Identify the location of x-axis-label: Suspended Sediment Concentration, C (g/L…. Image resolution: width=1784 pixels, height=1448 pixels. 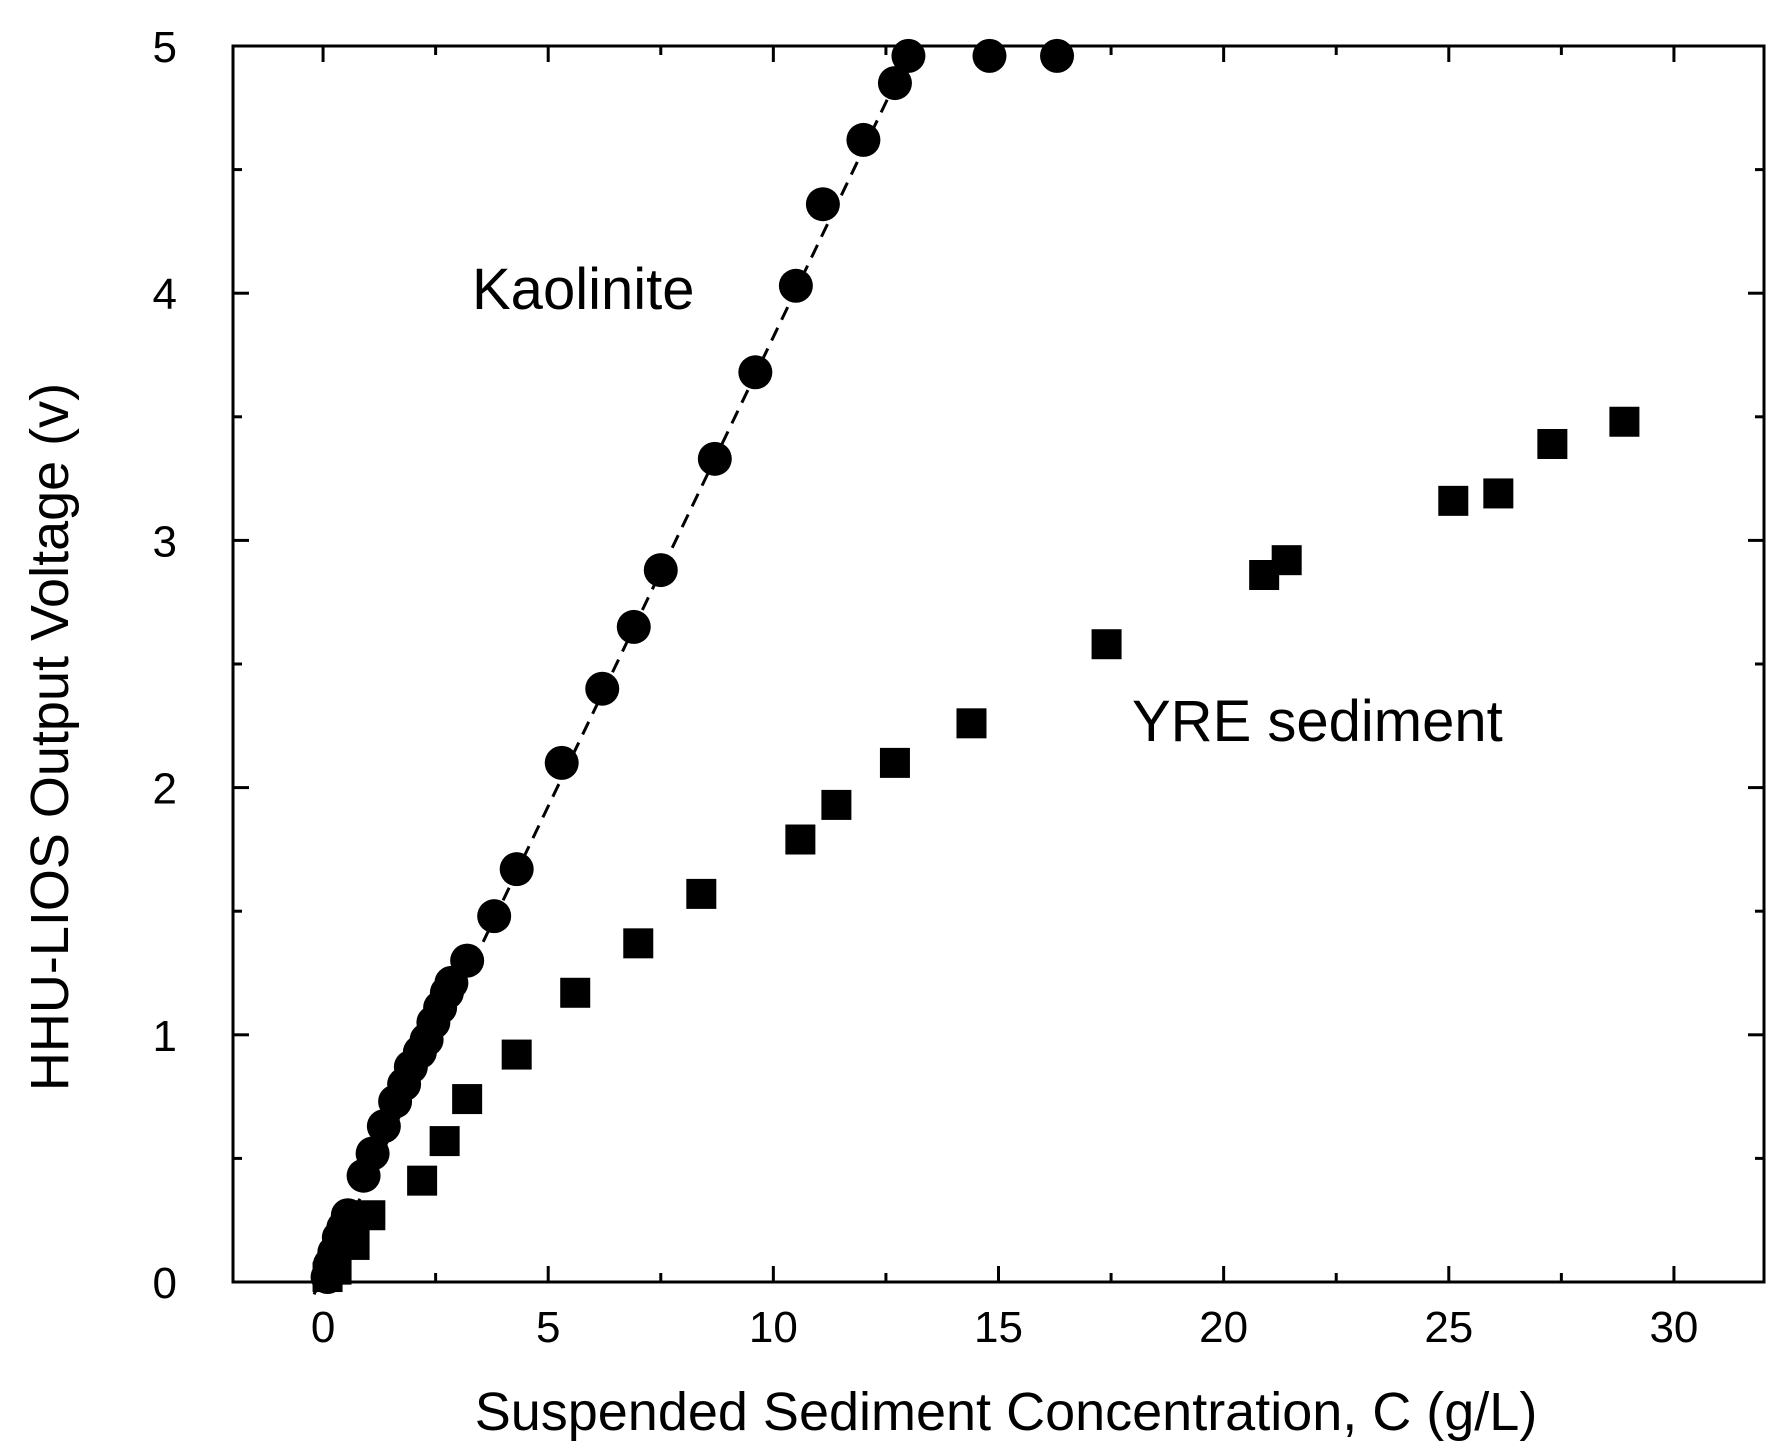
(1006, 1412).